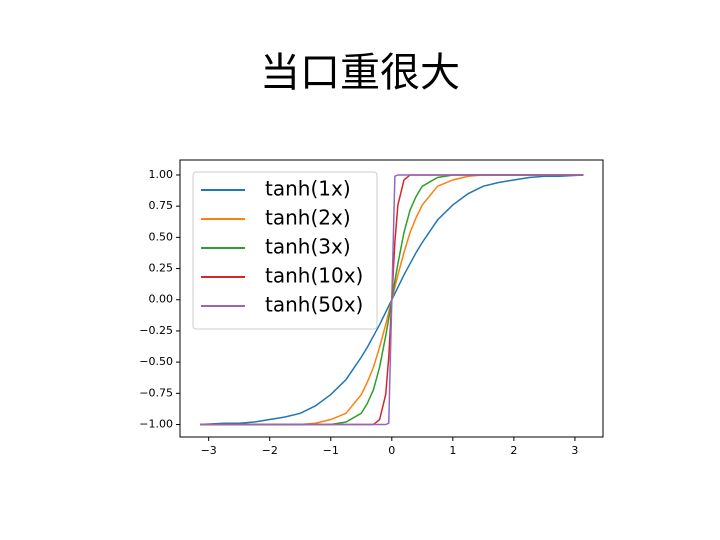 This screenshot has height=540, width=720. What do you see at coordinates (161, 268) in the screenshot?
I see `y-tick-label: 0.25` at bounding box center [161, 268].